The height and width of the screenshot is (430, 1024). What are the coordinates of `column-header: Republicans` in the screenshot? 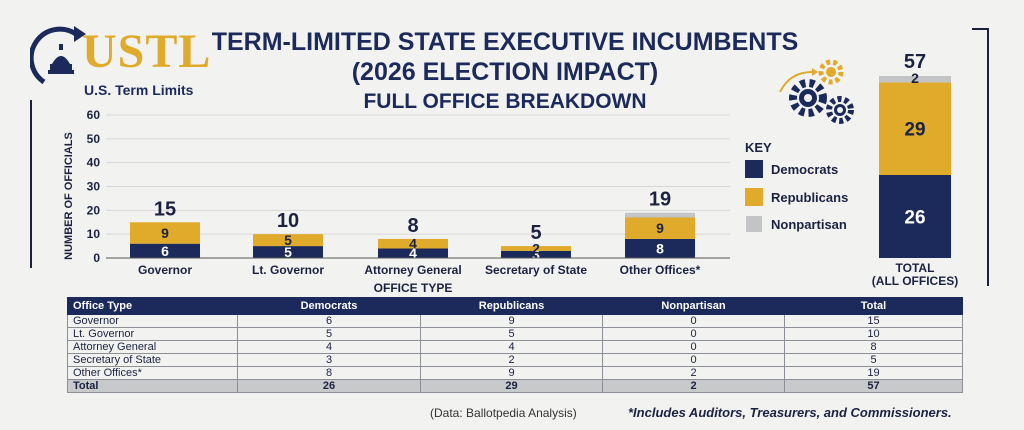 It's located at (511, 306).